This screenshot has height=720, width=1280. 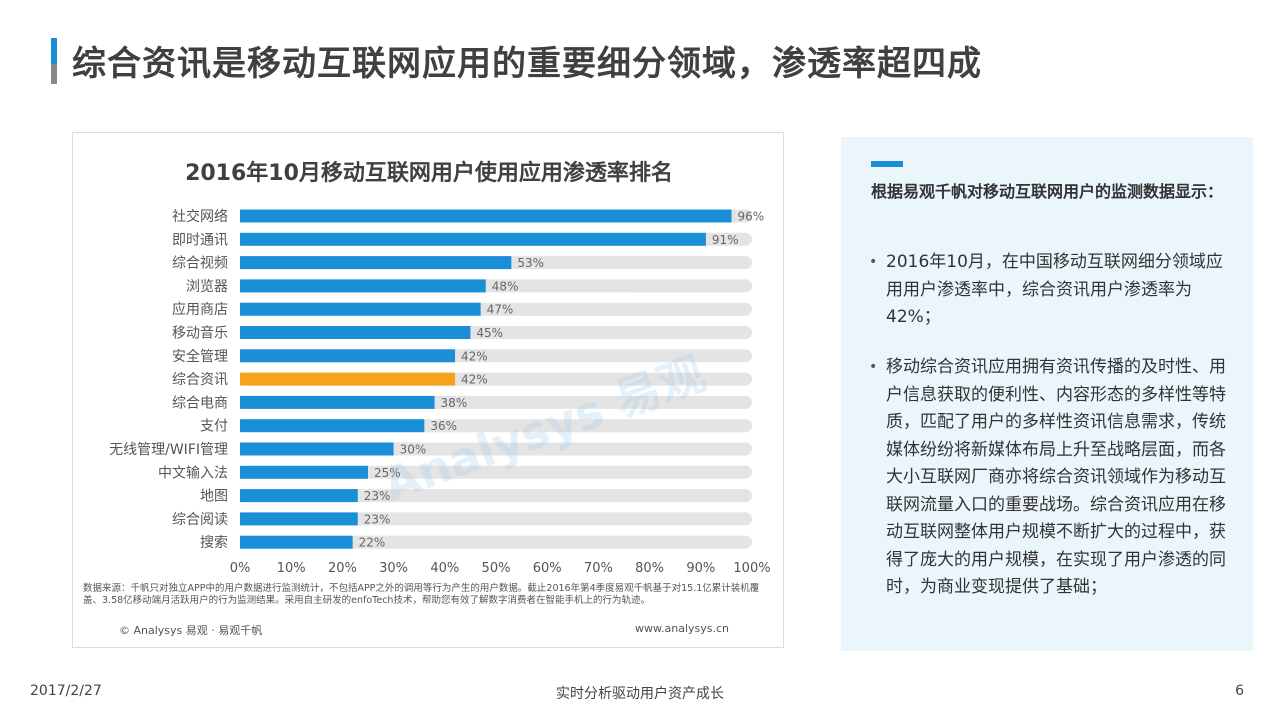 I want to click on x-tick-label: 60%, so click(x=547, y=568).